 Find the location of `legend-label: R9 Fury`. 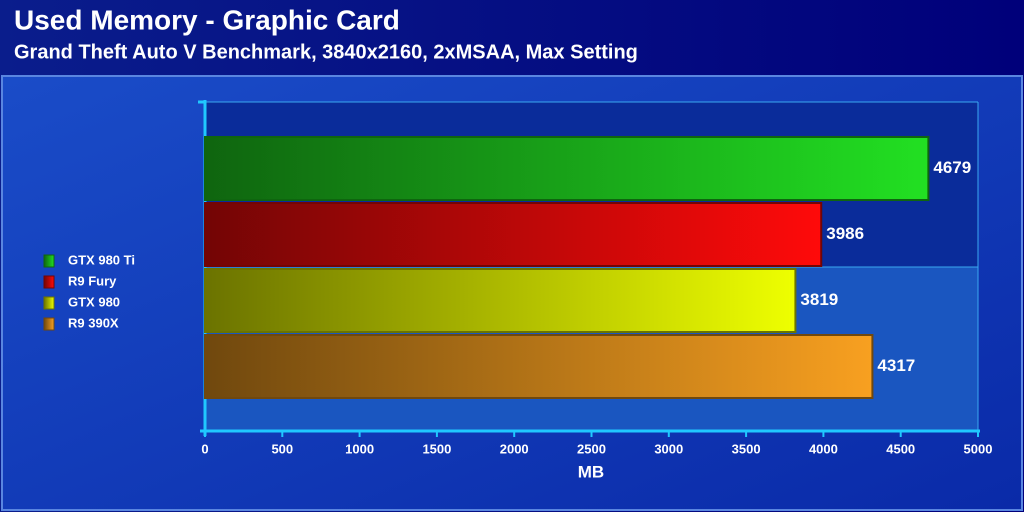

legend-label: R9 Fury is located at coordinates (92, 280).